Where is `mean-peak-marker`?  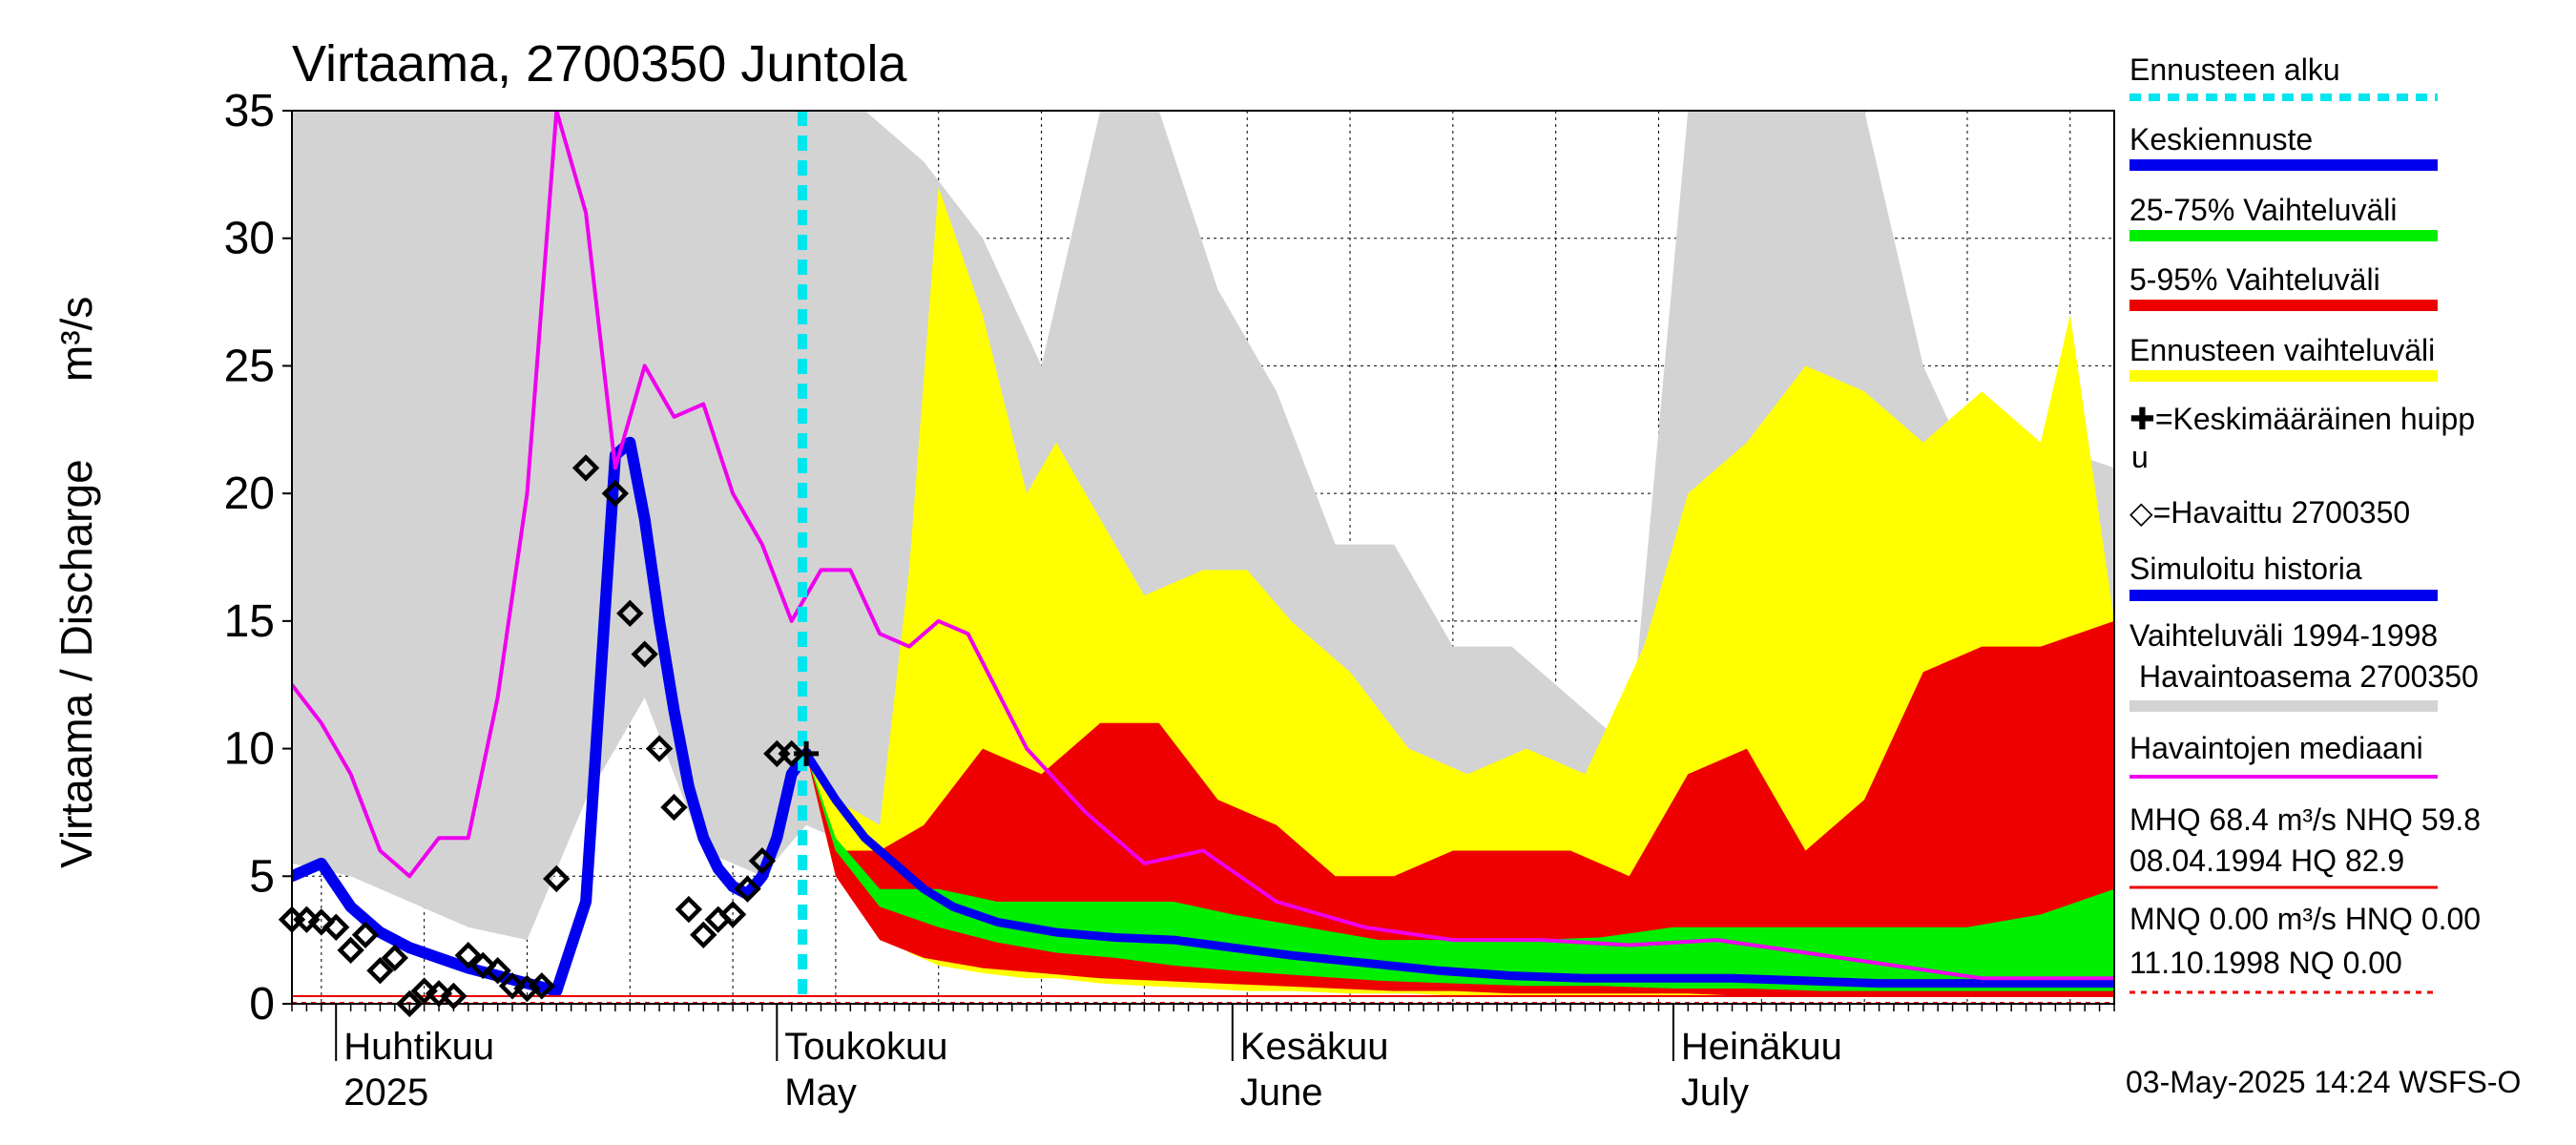
mean-peak-marker is located at coordinates (807, 753).